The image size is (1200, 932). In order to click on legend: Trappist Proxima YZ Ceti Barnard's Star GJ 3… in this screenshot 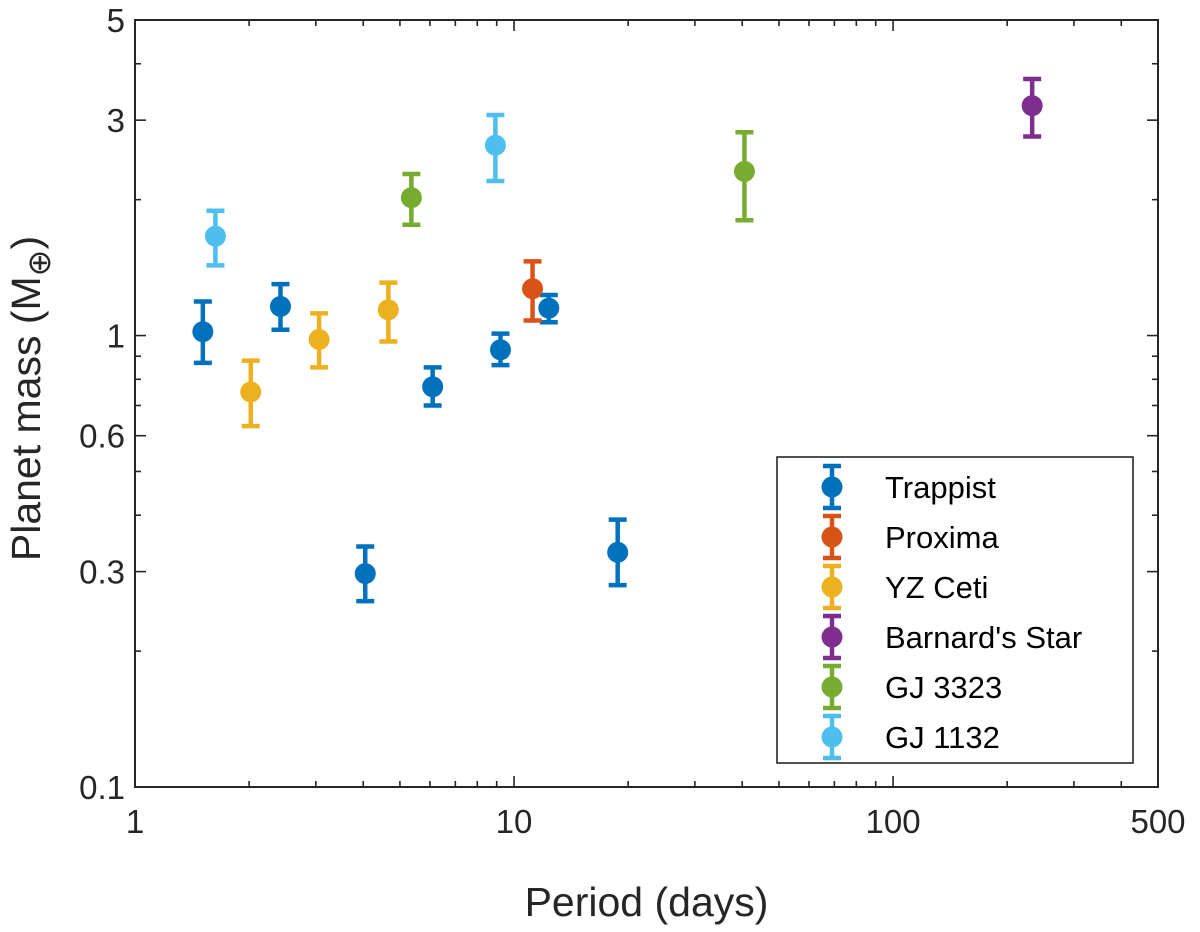, I will do `click(955, 610)`.